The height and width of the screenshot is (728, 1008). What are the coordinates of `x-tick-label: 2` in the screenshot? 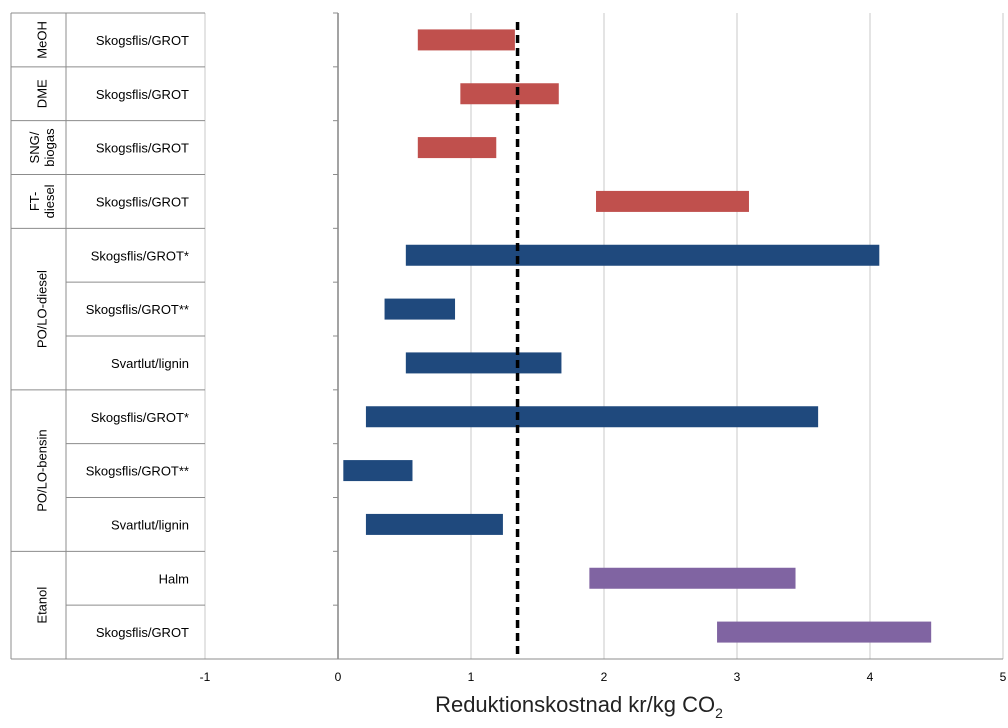 It's located at (604, 677).